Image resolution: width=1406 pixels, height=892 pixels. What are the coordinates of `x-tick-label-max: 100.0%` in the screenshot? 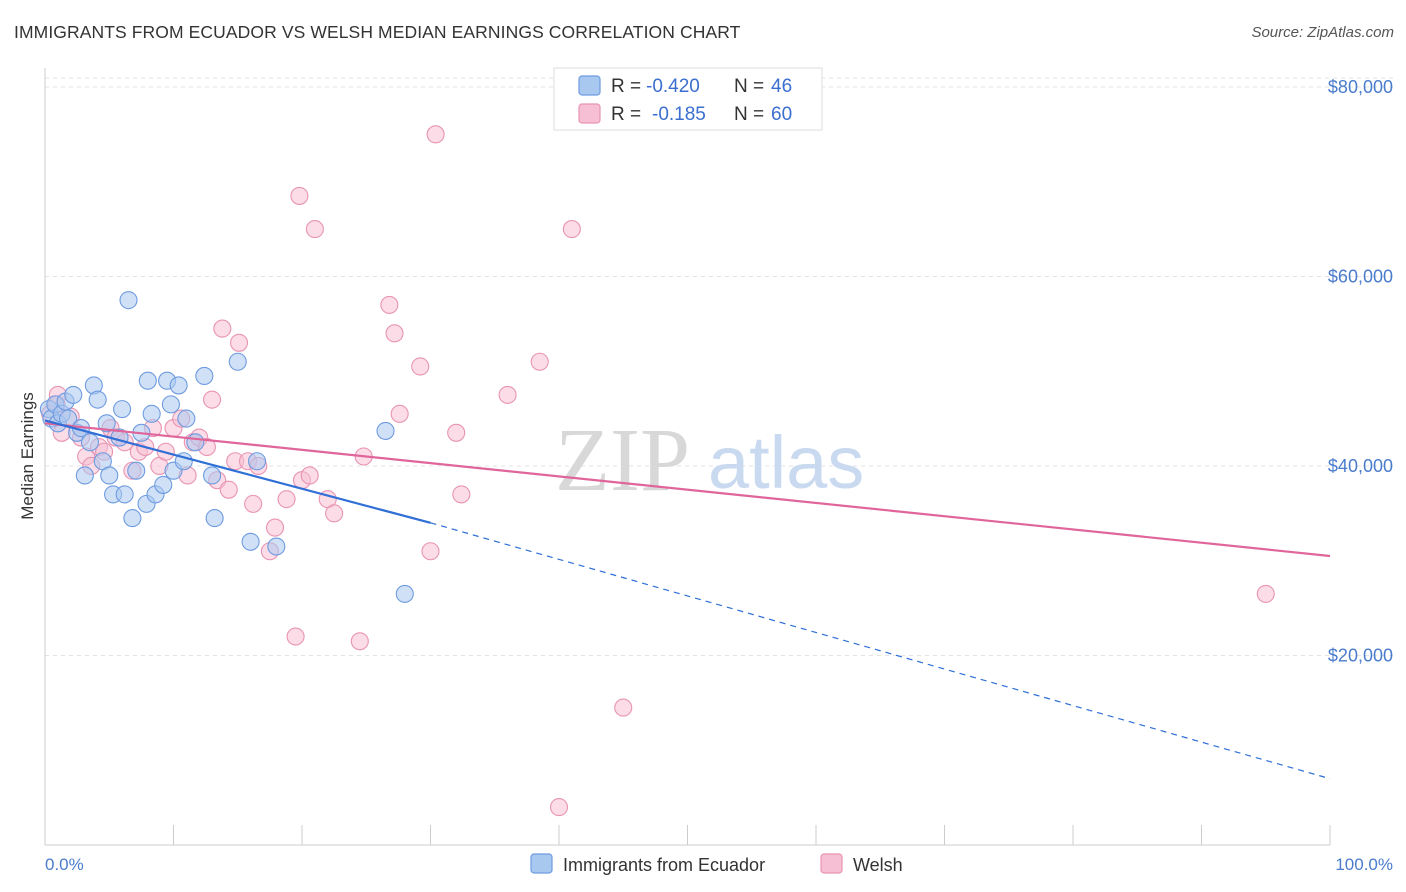 It's located at (1364, 864).